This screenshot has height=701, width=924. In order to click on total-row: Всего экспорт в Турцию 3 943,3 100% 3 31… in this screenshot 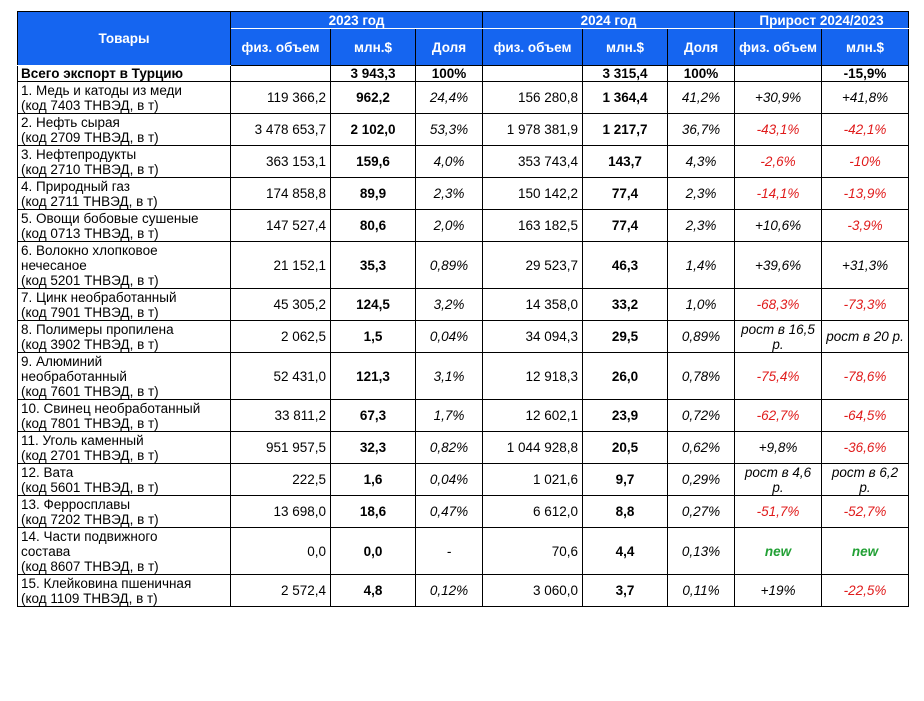, I will do `click(463, 73)`.